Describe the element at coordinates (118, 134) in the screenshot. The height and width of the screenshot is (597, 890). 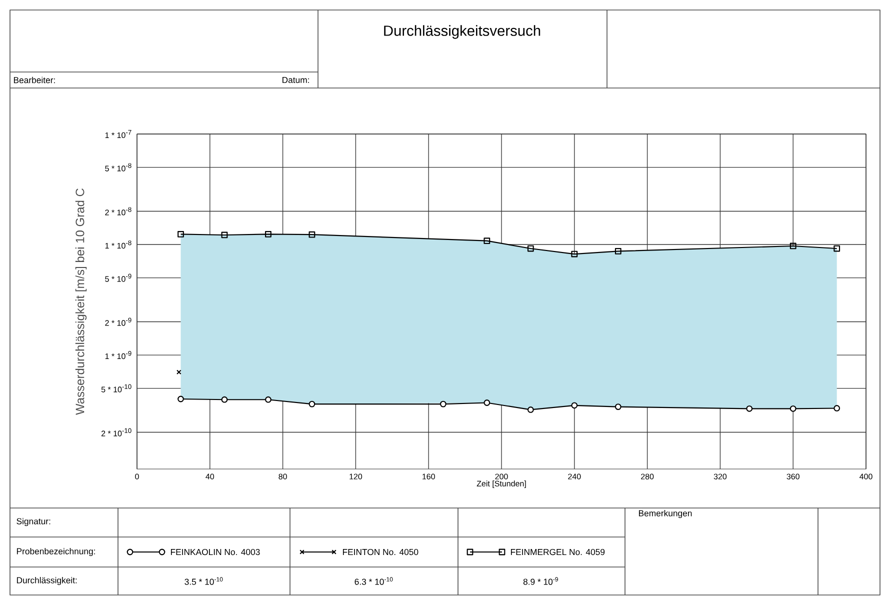
I see `y-tick-label: 1 * 10$^{-7}$` at that location.